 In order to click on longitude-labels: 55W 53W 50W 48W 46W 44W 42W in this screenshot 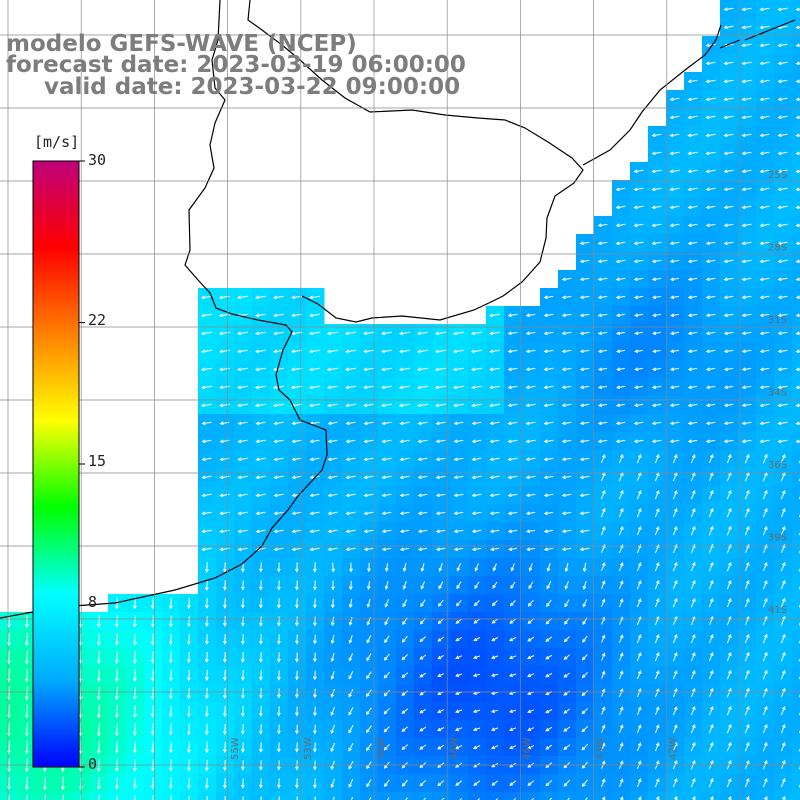, I will do `click(454, 748)`.